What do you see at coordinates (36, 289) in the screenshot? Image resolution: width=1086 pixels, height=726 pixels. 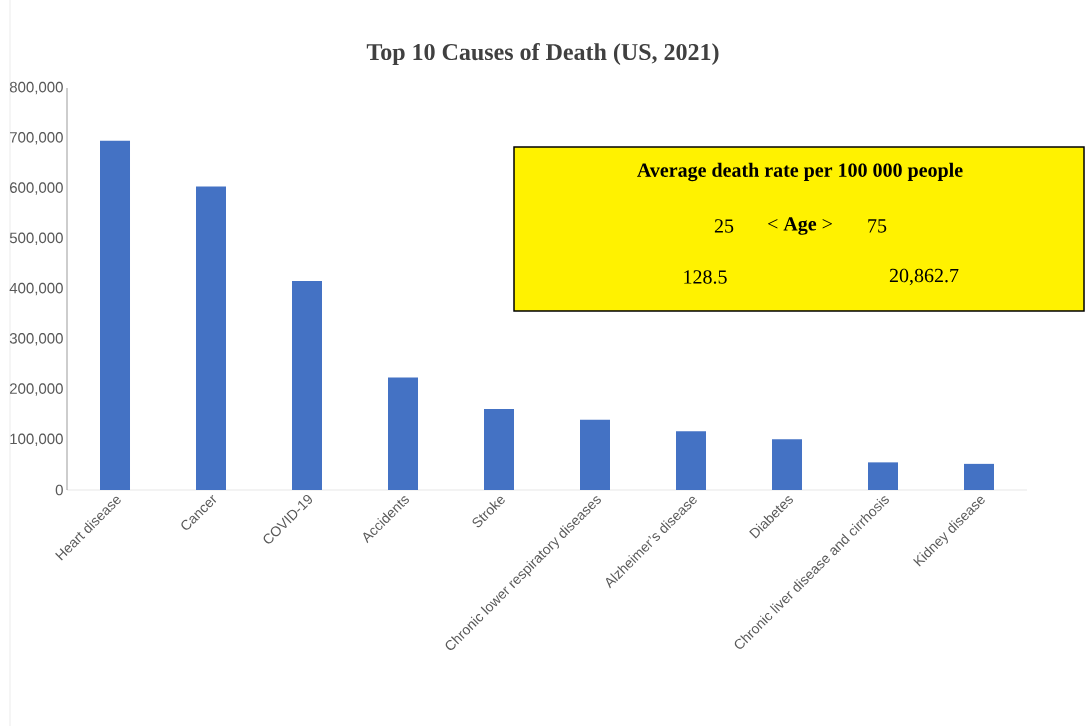 I see `y-tick-label: 400,000` at bounding box center [36, 289].